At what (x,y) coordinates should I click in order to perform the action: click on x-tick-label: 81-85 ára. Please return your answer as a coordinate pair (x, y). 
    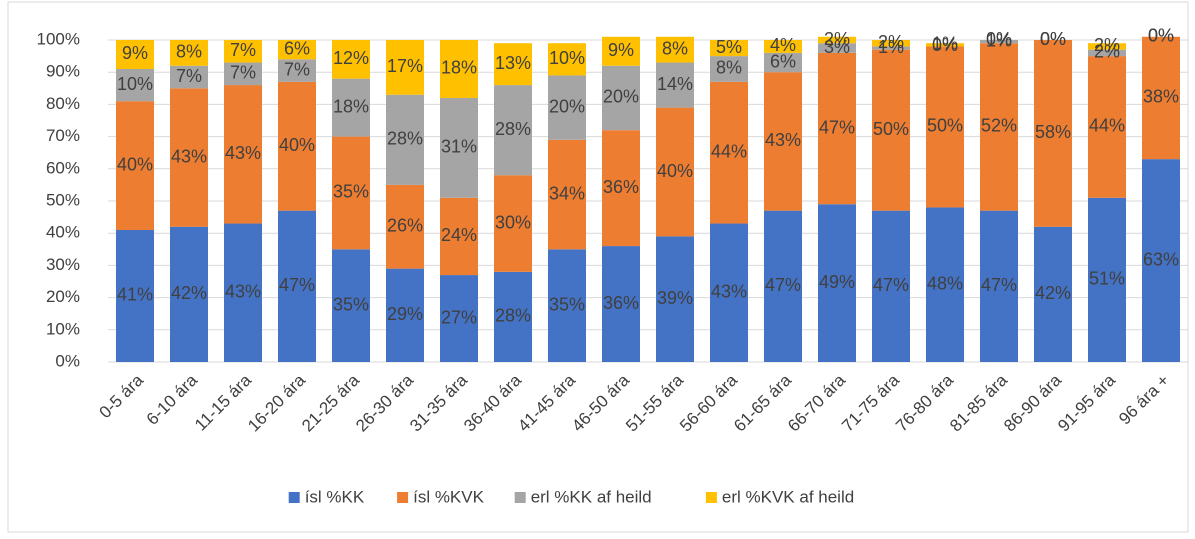
    Looking at the image, I should click on (978, 402).